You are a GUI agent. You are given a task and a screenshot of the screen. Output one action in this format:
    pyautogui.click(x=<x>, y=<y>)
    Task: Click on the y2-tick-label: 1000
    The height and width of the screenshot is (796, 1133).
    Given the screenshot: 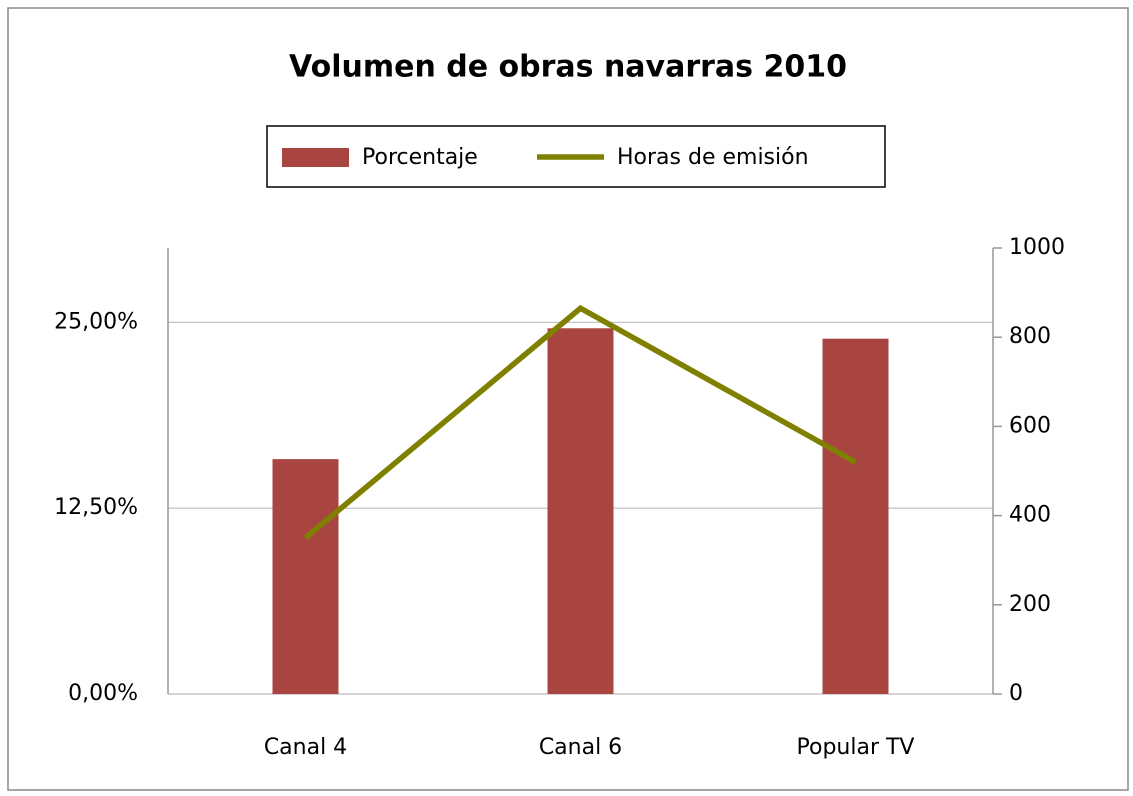 What is the action you would take?
    pyautogui.click(x=1037, y=247)
    